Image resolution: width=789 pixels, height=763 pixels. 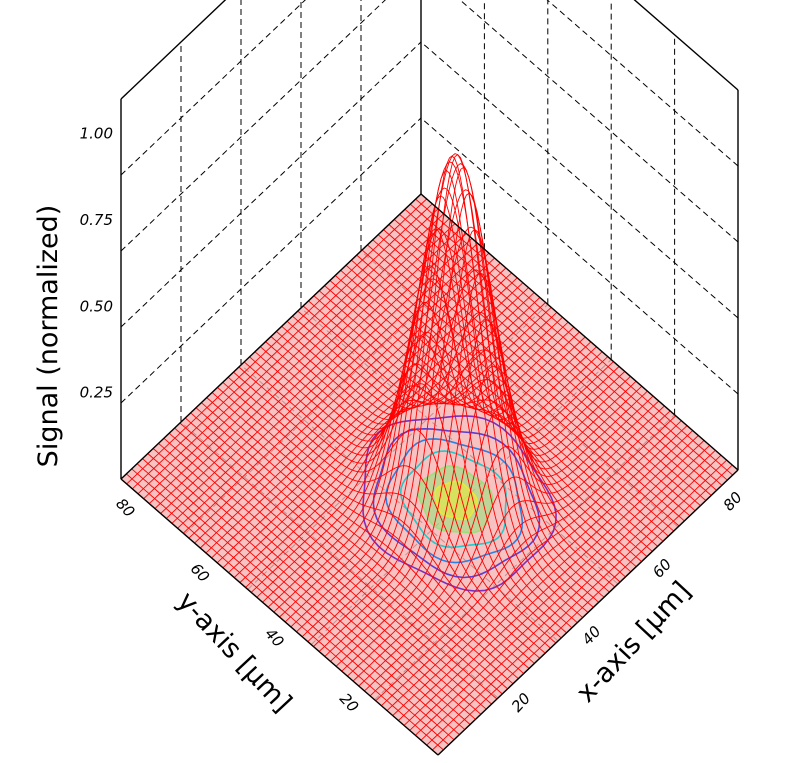 What do you see at coordinates (591, 635) in the screenshot?
I see `x-tick-label: 40` at bounding box center [591, 635].